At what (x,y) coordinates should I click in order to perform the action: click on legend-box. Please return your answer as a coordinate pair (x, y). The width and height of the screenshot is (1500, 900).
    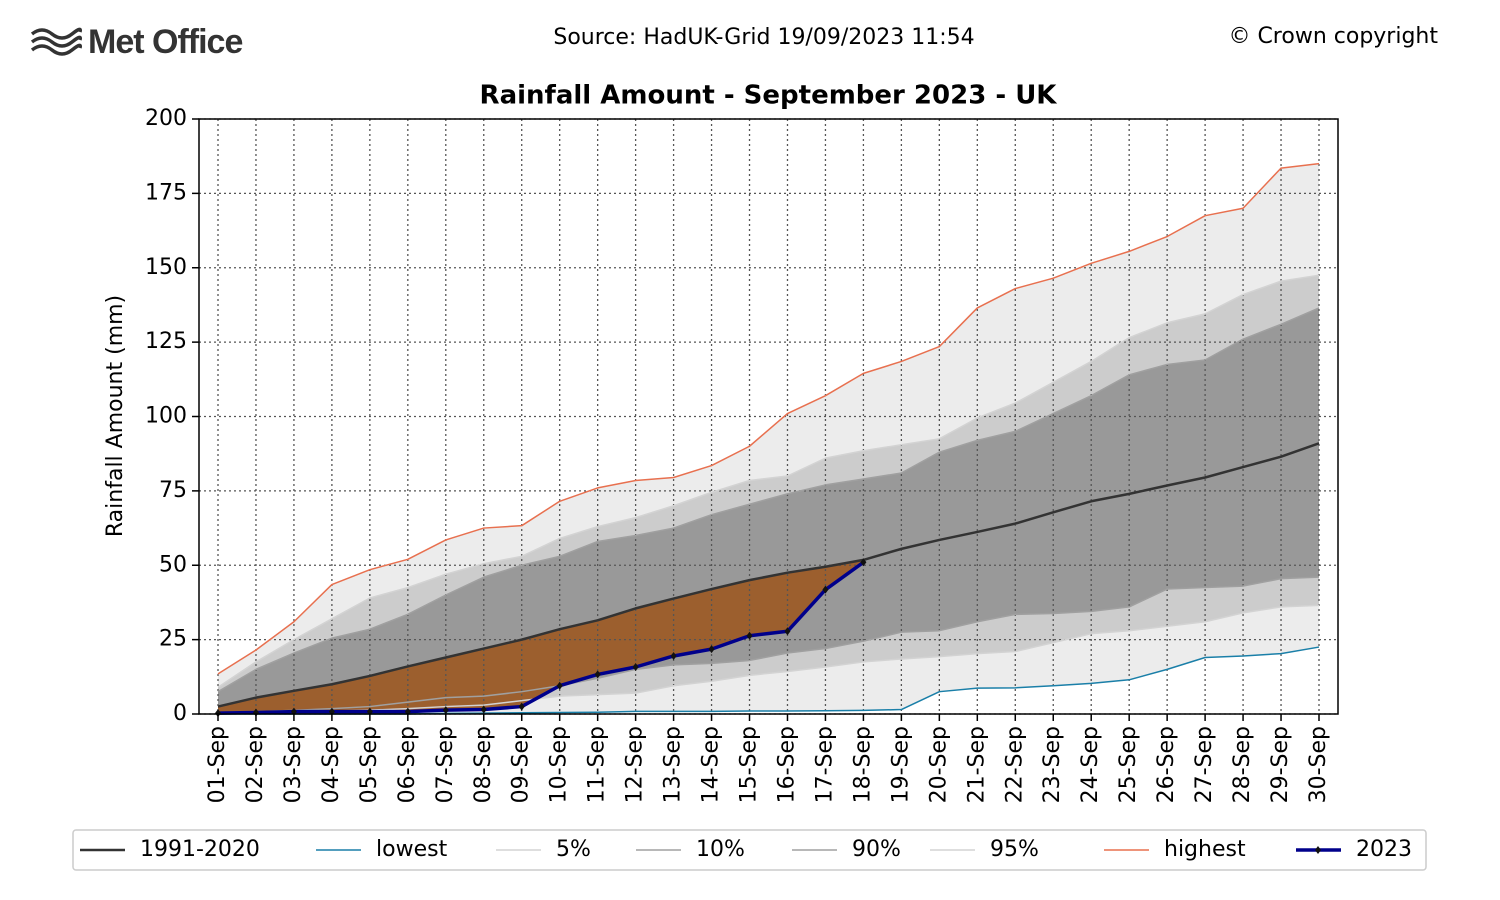
    Looking at the image, I should click on (749, 850).